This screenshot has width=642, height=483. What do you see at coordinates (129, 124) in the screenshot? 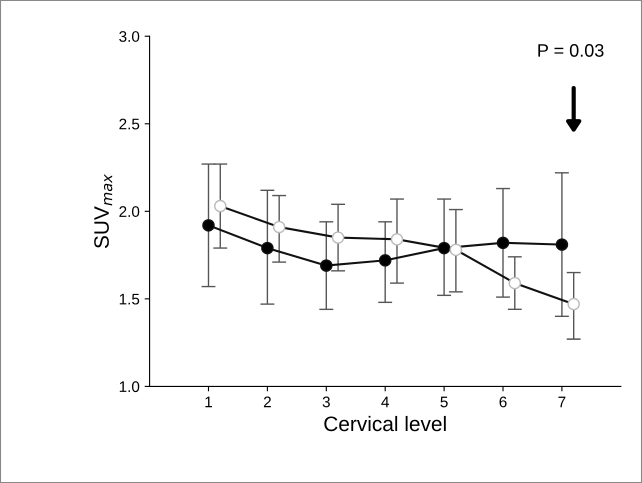
I see `y-tick-label: 2.5` at bounding box center [129, 124].